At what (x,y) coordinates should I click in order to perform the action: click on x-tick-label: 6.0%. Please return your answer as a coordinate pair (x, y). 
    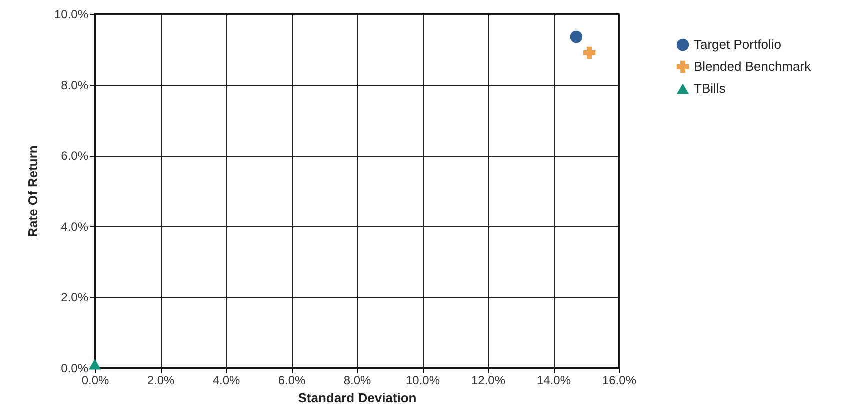
    Looking at the image, I should click on (292, 381).